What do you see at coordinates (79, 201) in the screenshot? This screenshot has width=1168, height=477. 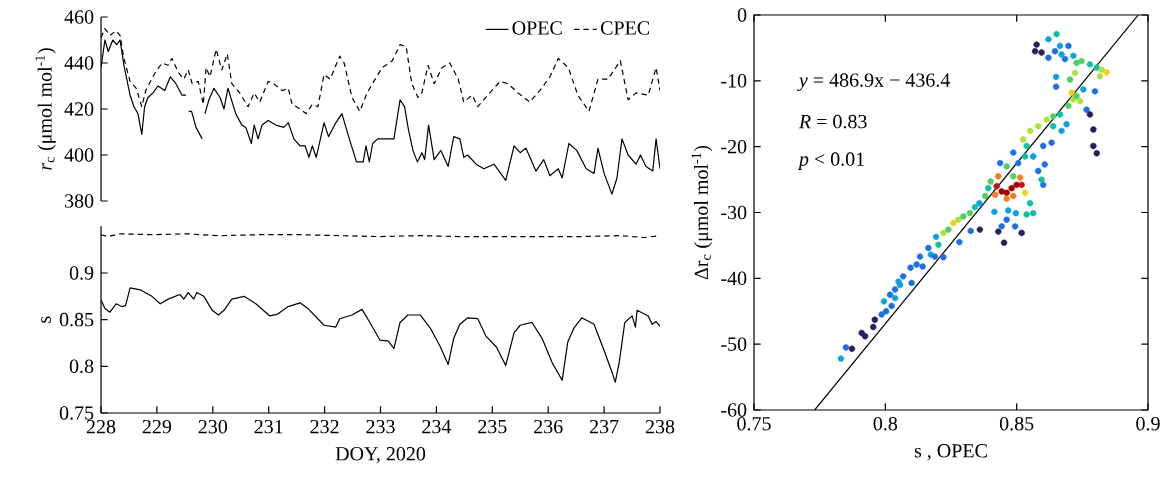 I see `y-tick-label: 380` at bounding box center [79, 201].